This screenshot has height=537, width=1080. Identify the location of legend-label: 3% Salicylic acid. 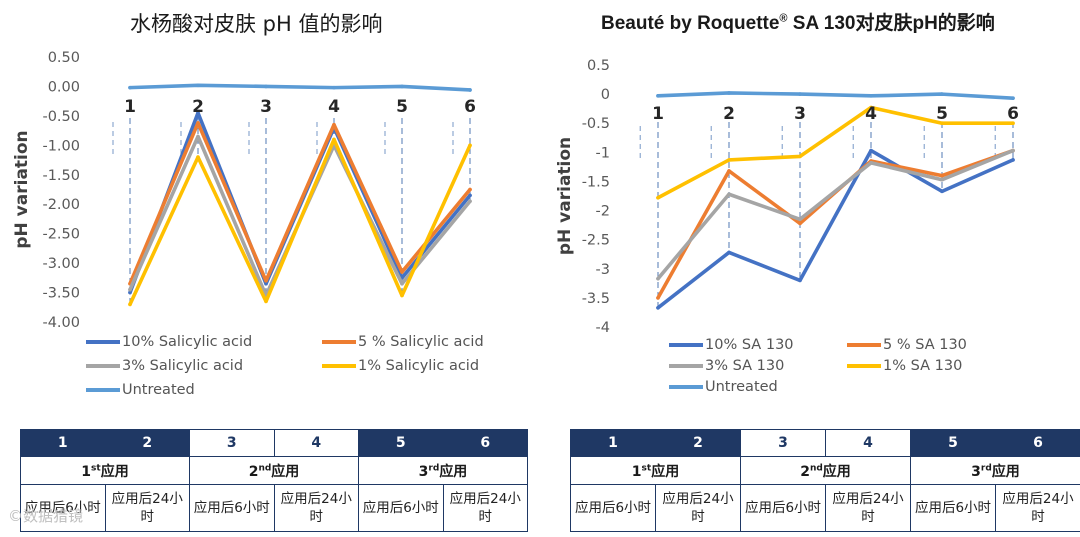
(183, 366).